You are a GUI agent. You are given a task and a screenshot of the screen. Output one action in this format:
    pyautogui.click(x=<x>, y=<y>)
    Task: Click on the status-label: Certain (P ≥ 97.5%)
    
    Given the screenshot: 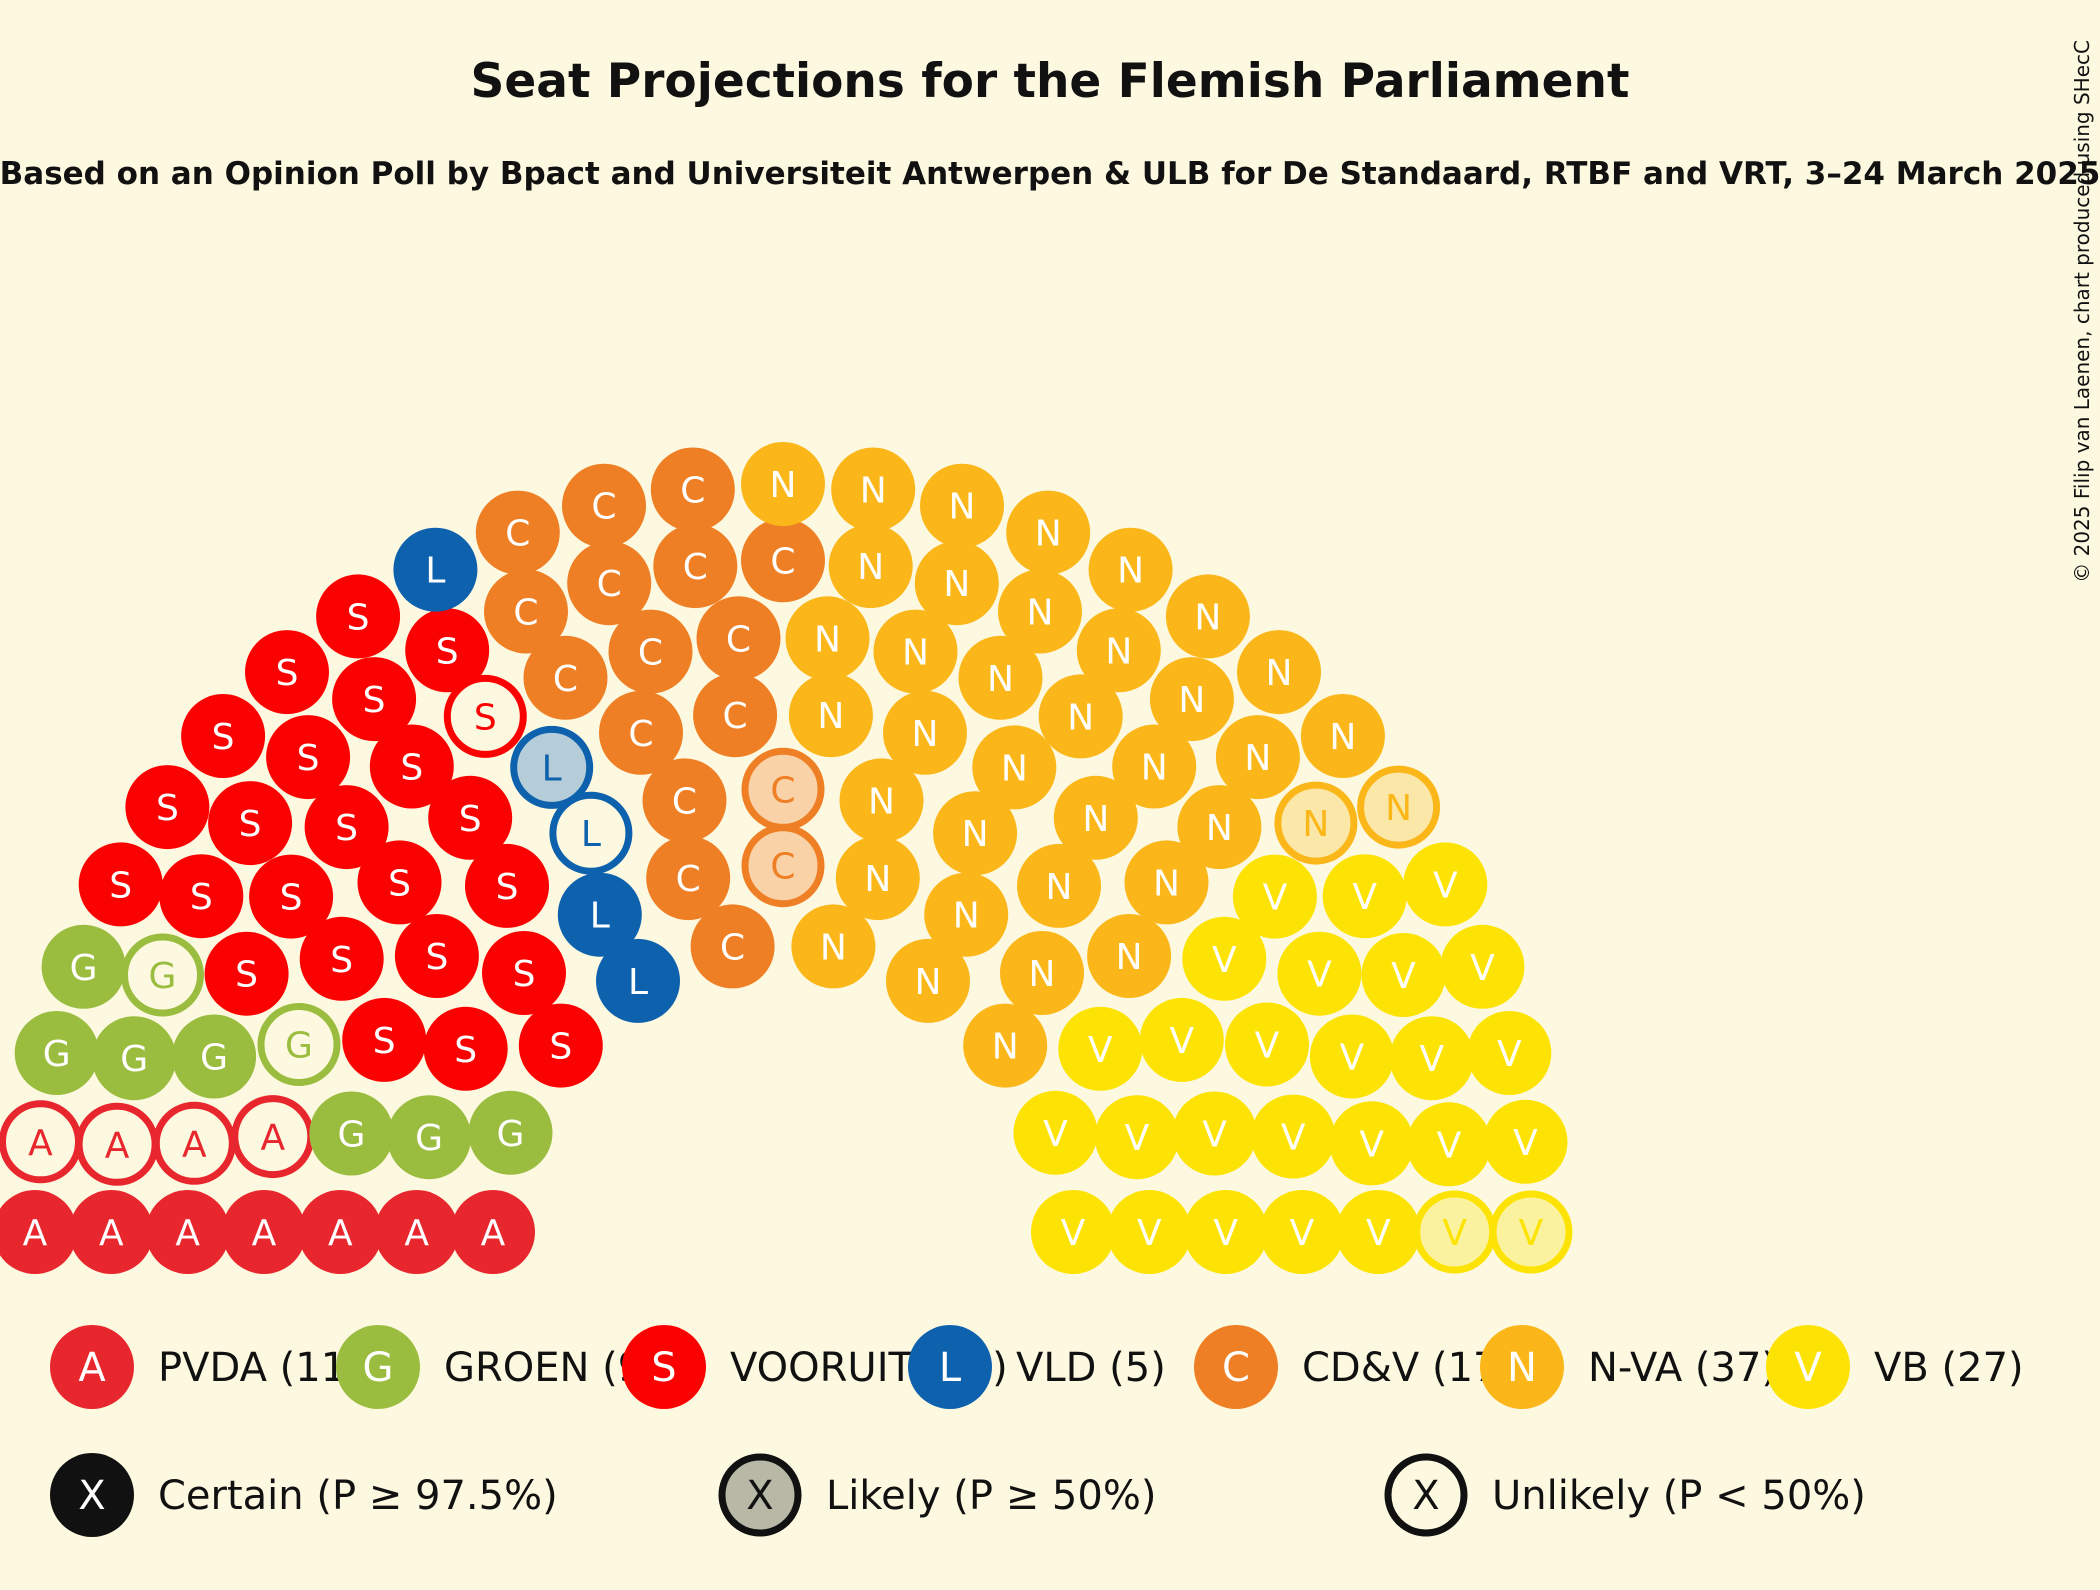 What is the action you would take?
    pyautogui.click(x=358, y=1496)
    